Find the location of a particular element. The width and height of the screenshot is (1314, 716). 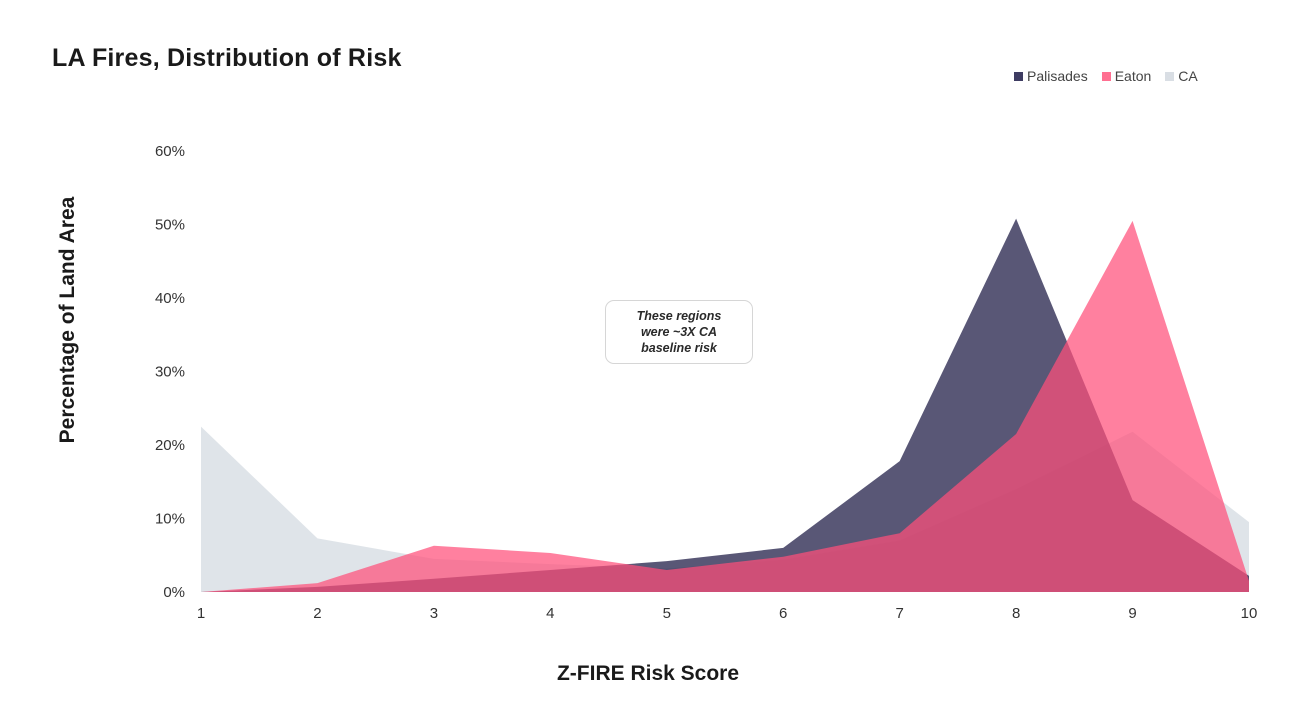

legend-swatch-palisades is located at coordinates (1018, 76).